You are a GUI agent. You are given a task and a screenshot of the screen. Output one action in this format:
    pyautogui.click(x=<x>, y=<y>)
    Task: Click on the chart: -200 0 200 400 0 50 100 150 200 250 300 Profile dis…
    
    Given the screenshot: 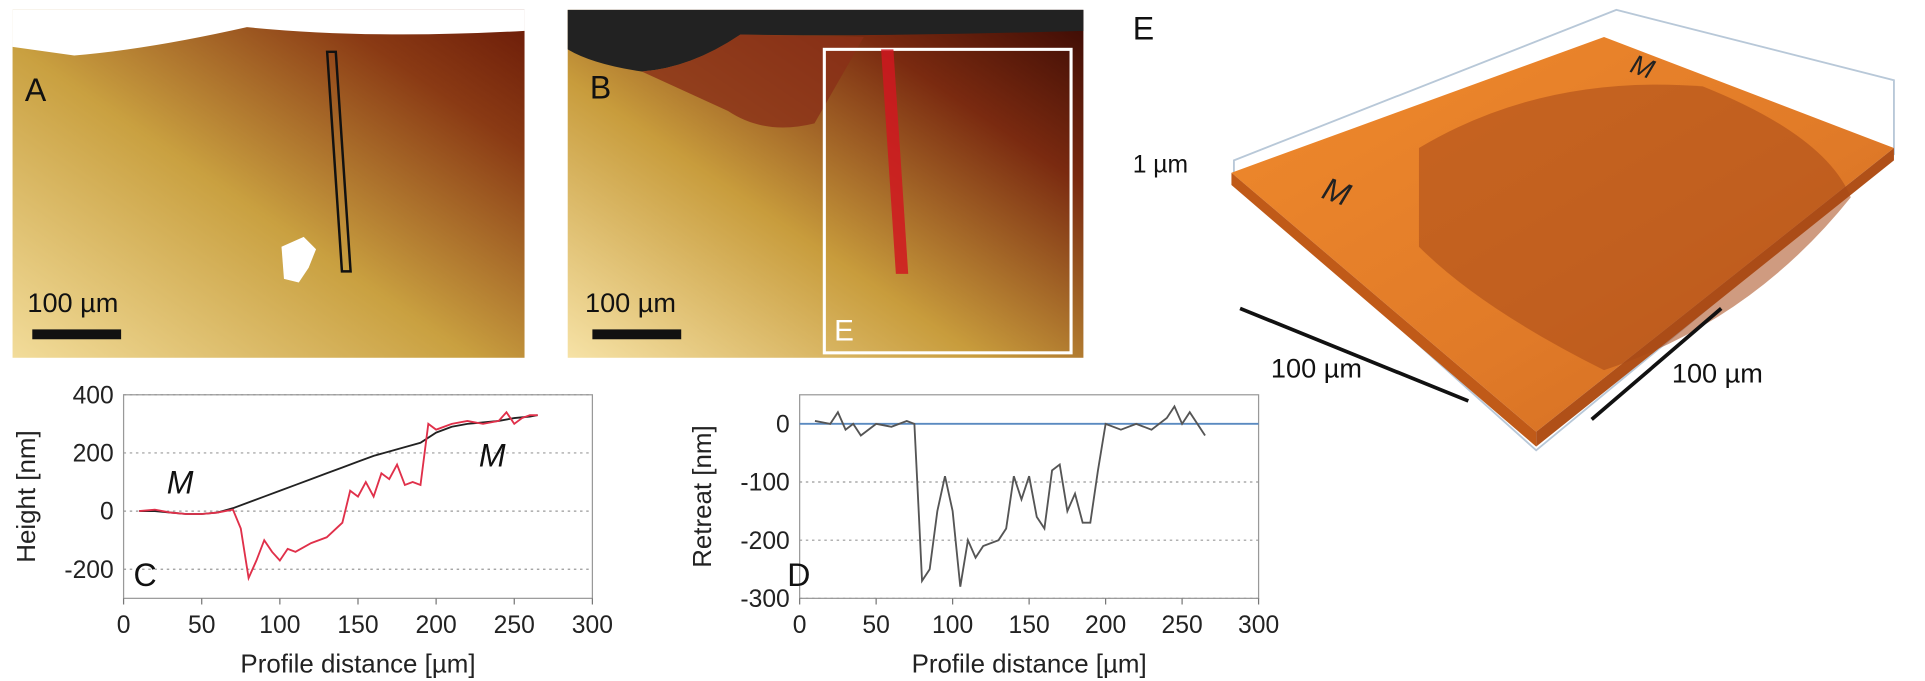 What is the action you would take?
    pyautogui.click(x=313, y=530)
    